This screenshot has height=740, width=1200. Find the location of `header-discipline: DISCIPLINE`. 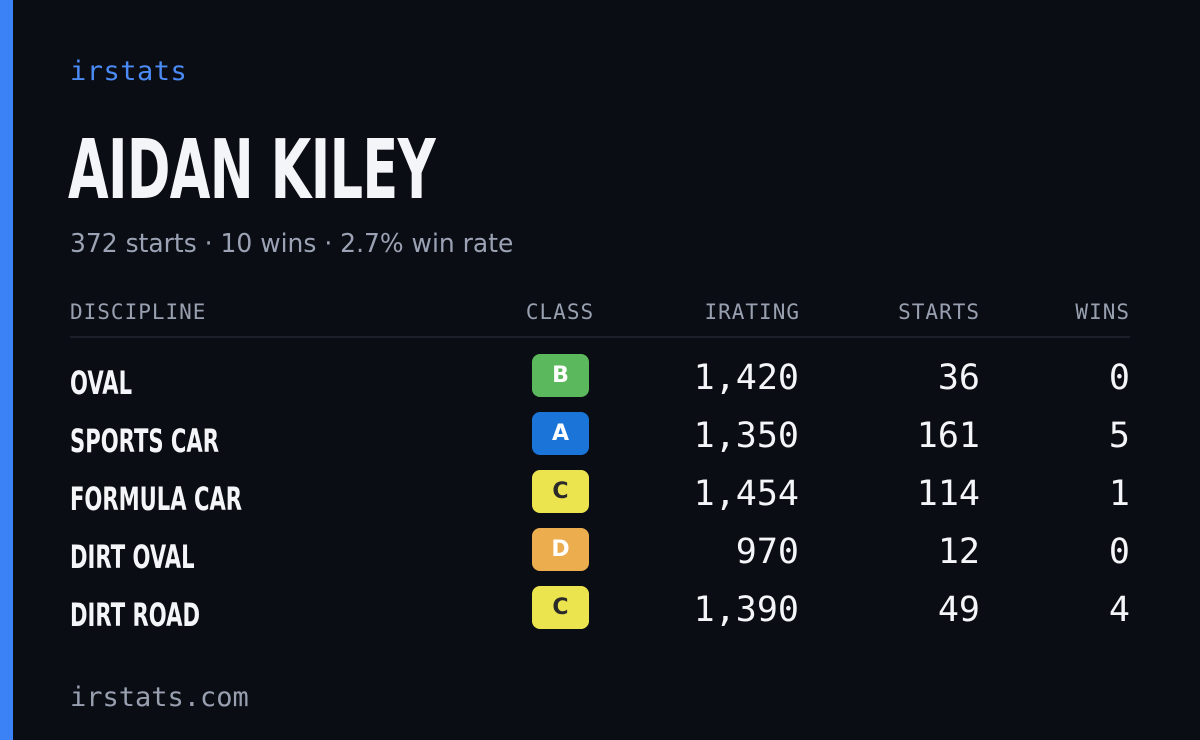

header-discipline: DISCIPLINE is located at coordinates (138, 312).